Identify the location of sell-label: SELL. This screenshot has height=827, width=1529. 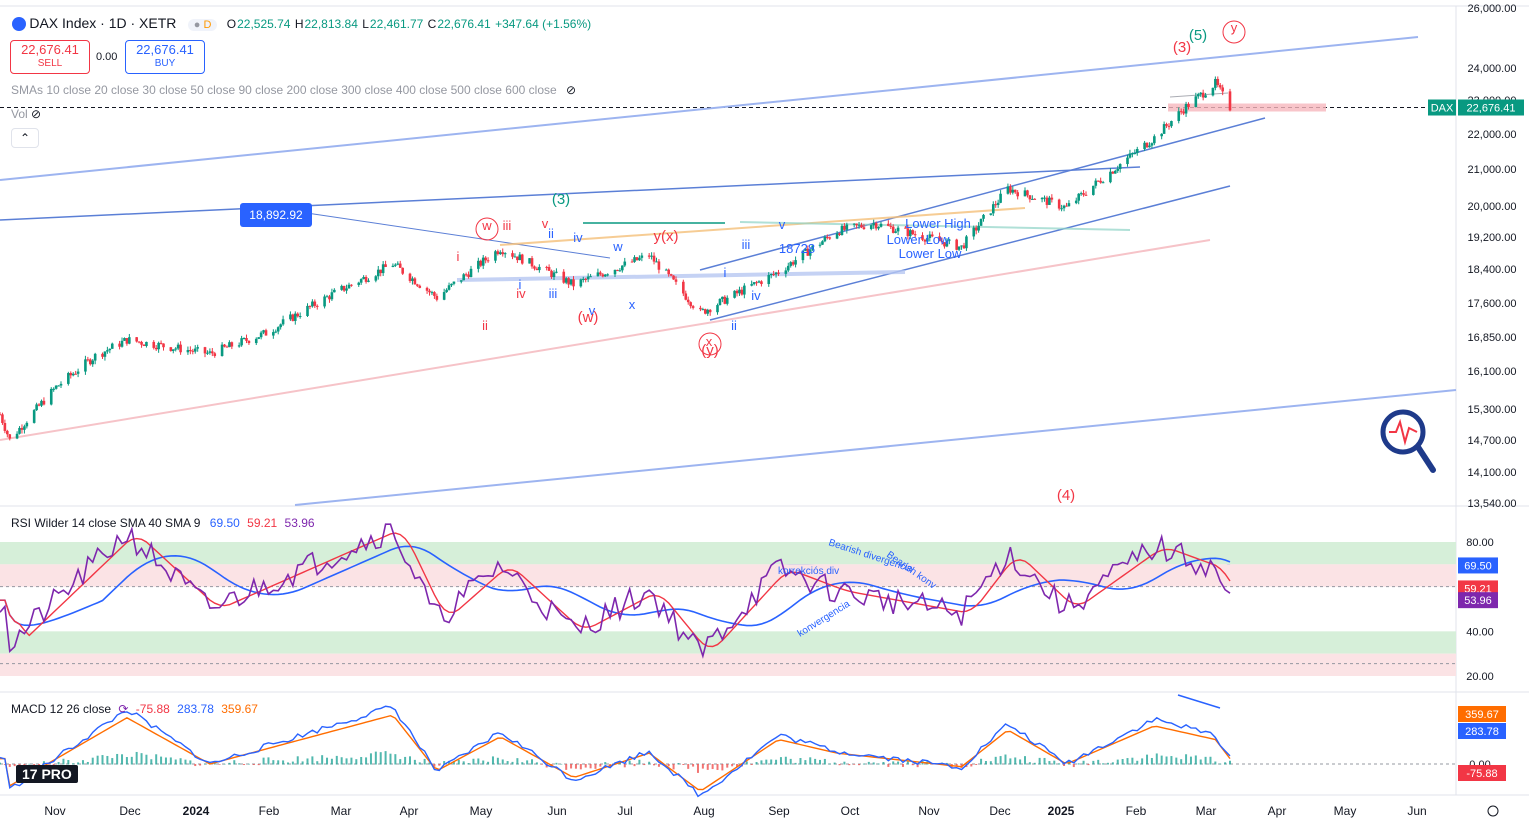
(50, 63).